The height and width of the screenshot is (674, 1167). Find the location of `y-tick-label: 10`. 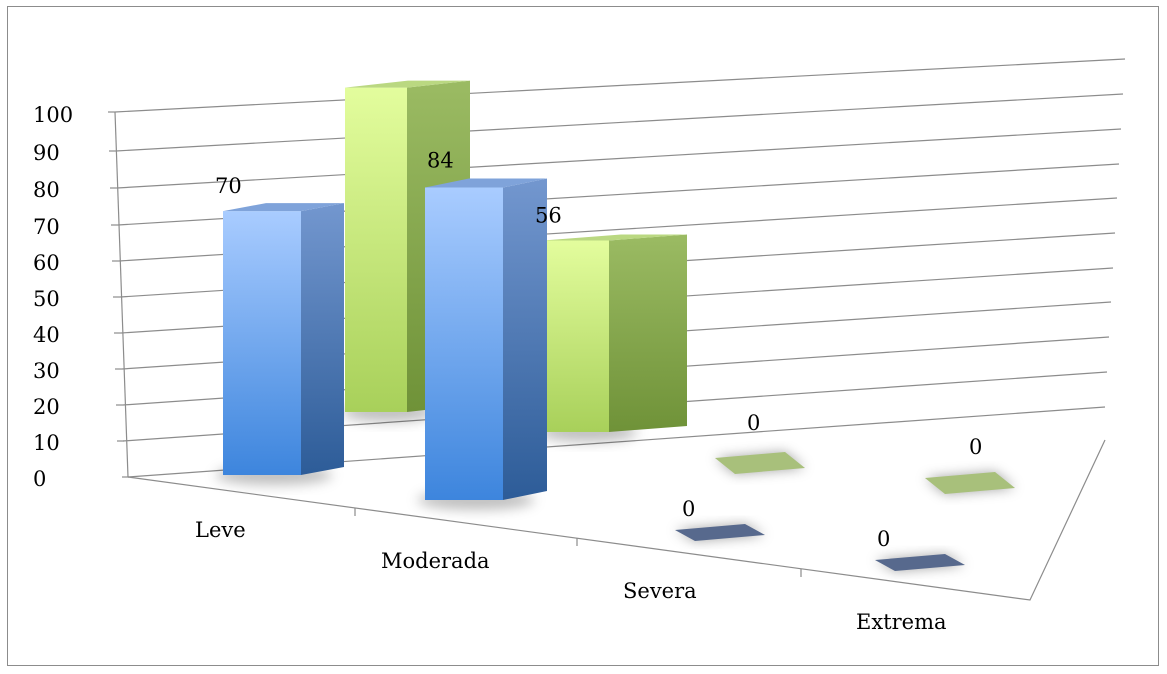

y-tick-label: 10 is located at coordinates (46, 443).